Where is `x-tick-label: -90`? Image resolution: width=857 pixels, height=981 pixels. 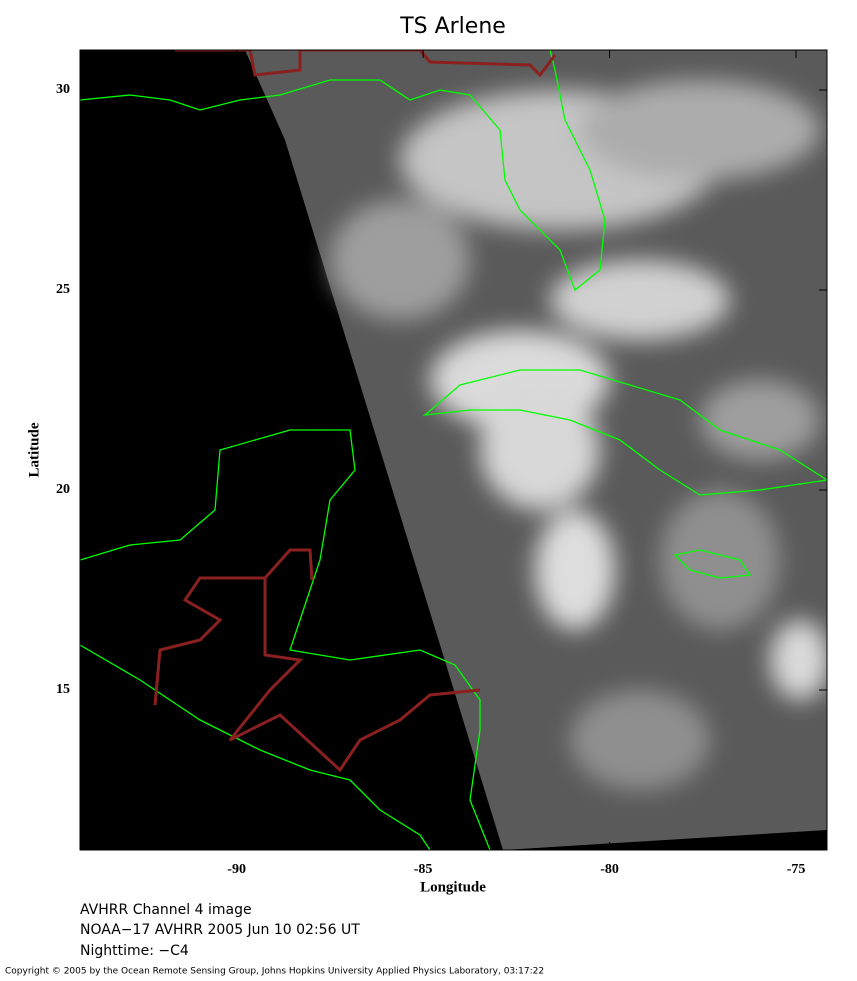
x-tick-label: -90 is located at coordinates (236, 869).